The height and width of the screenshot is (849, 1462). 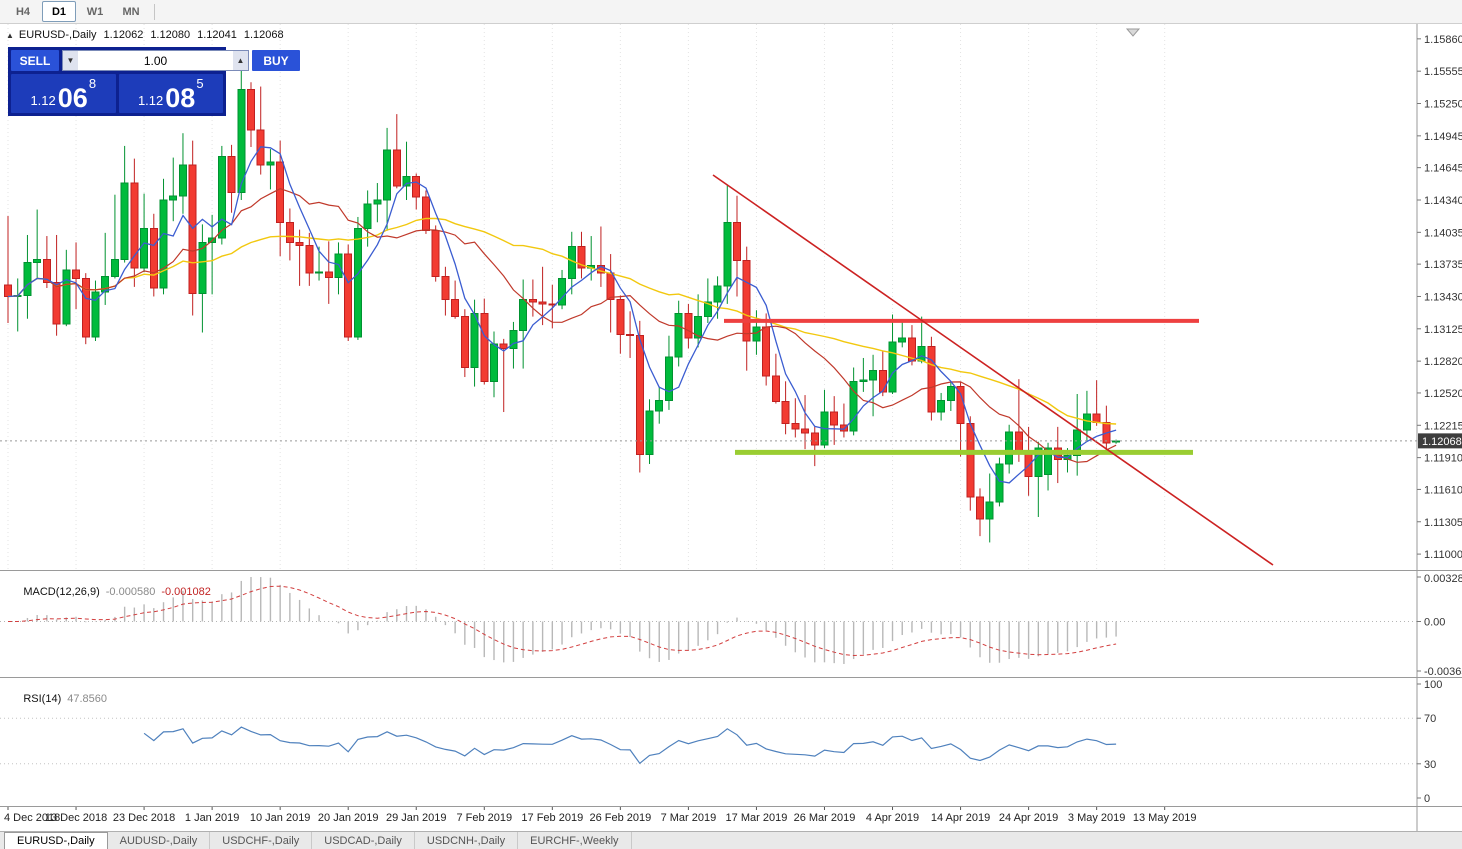 What do you see at coordinates (1443, 579) in the screenshot?
I see `svg-text: 0.003287` at bounding box center [1443, 579].